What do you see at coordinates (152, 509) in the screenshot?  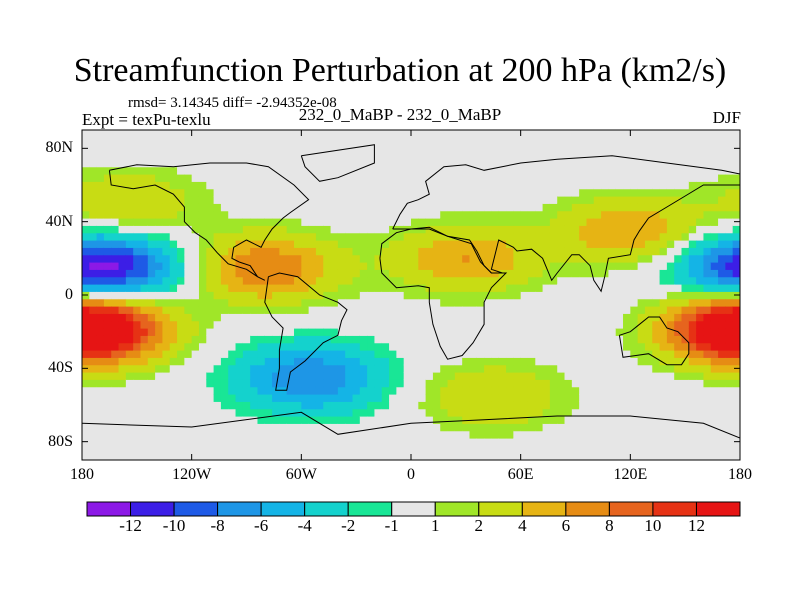 I see `colorbar-box` at bounding box center [152, 509].